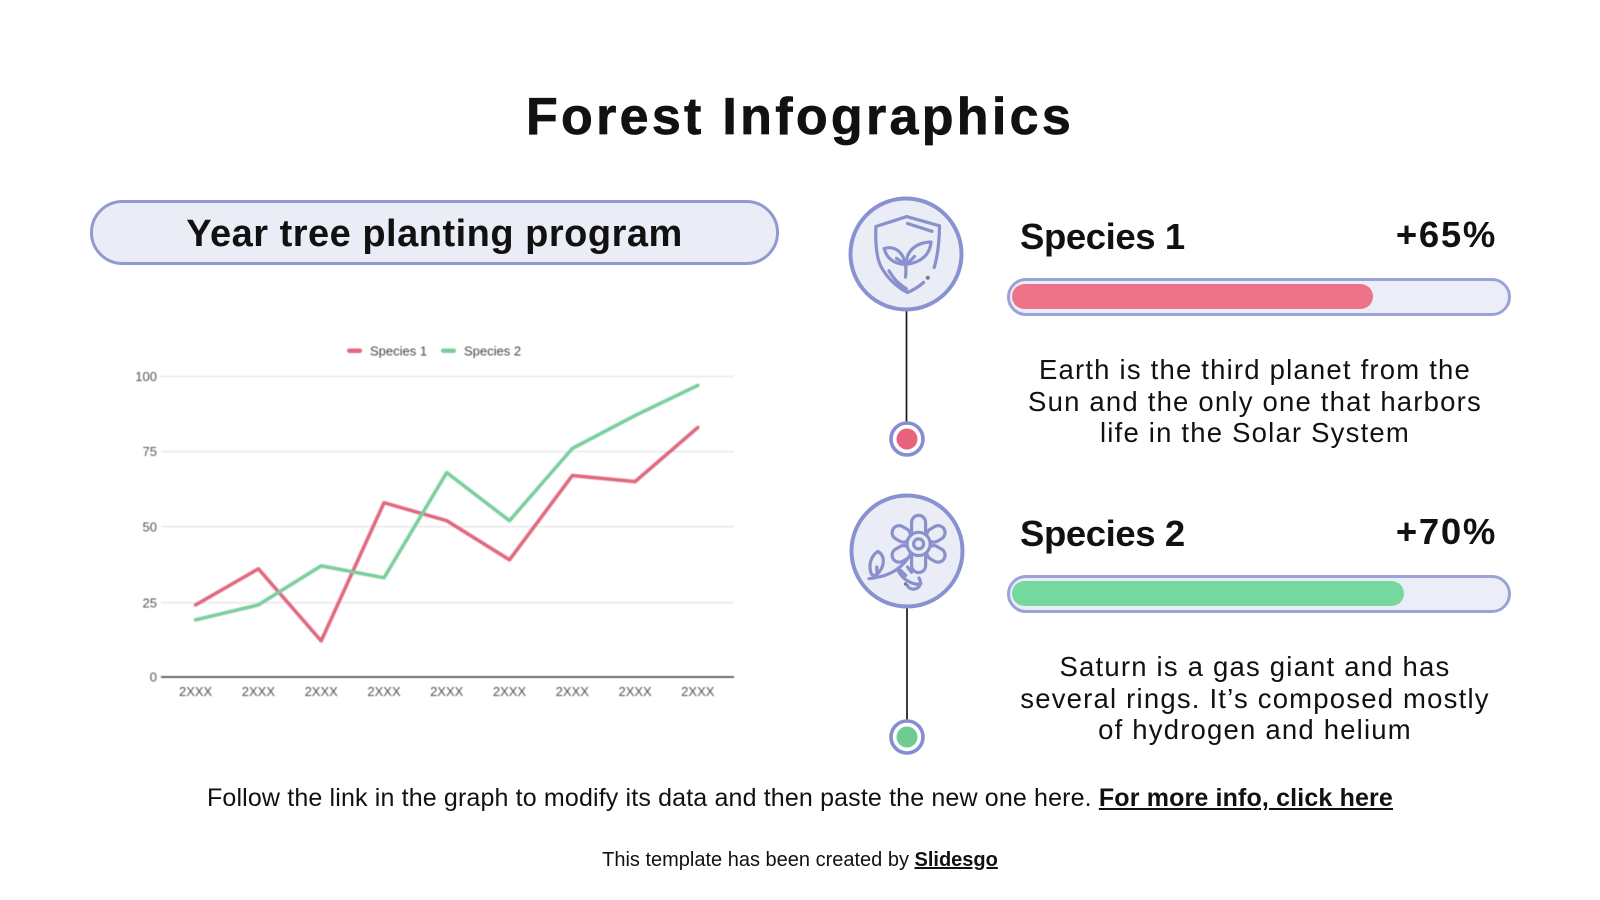 Image resolution: width=1600 pixels, height=900 pixels. I want to click on svg-text: 100, so click(146, 376).